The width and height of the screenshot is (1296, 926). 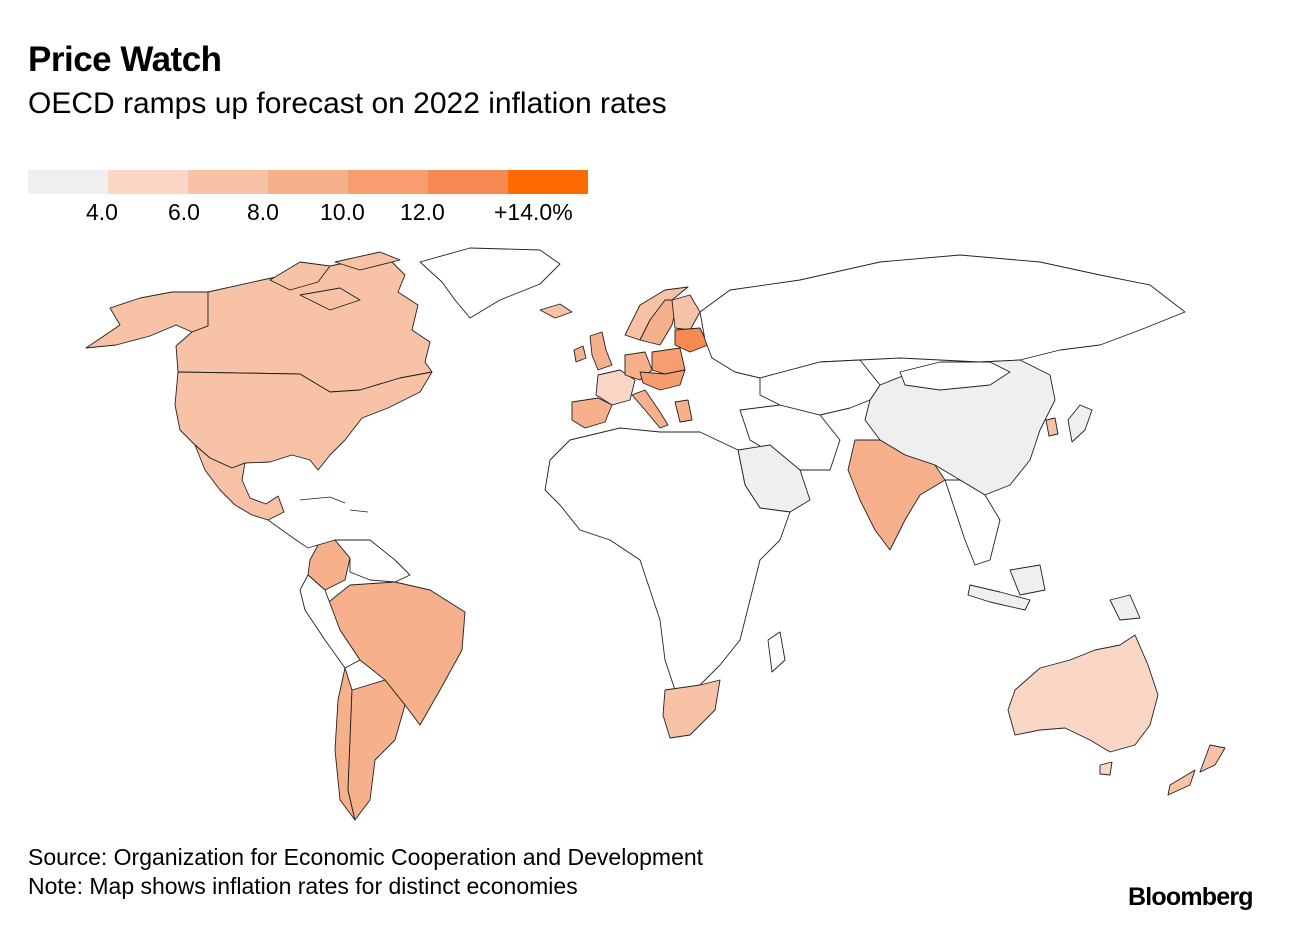 What do you see at coordinates (1106, 768) in the screenshot?
I see `region-tasmania` at bounding box center [1106, 768].